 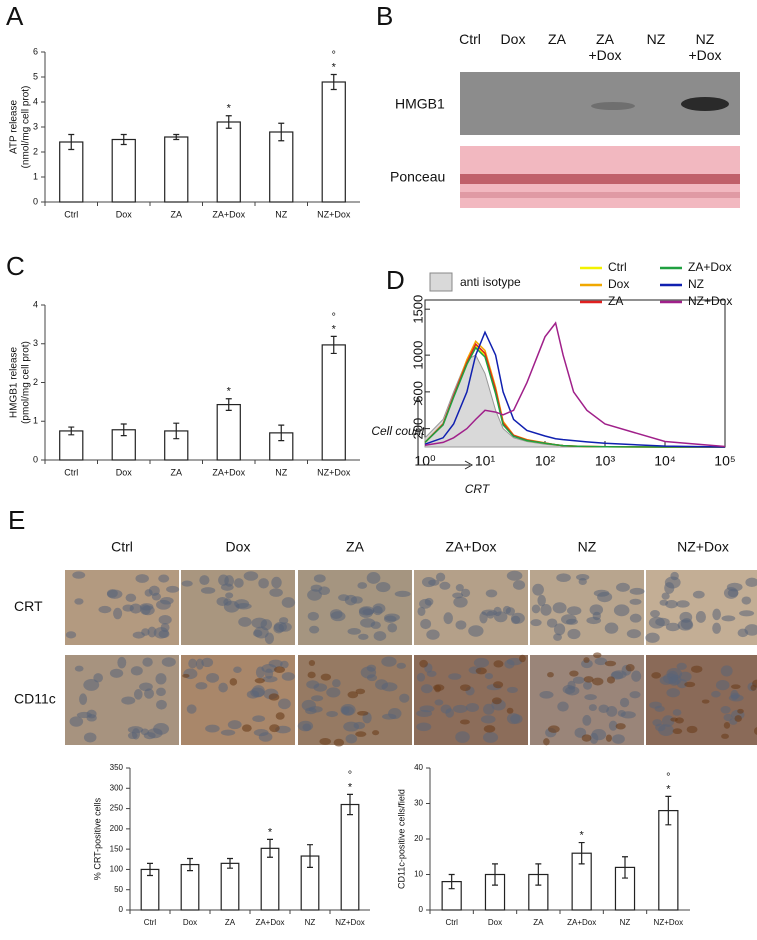 What do you see at coordinates (703, 547) in the screenshot?
I see `micrograph-column-label: NZ+Dox` at bounding box center [703, 547].